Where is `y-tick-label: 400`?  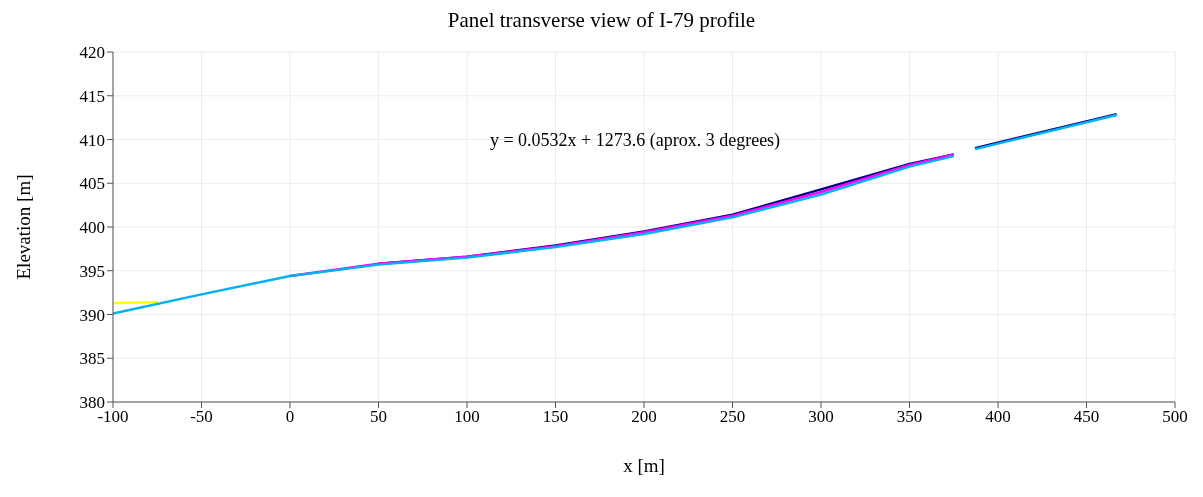 y-tick-label: 400 is located at coordinates (92, 228).